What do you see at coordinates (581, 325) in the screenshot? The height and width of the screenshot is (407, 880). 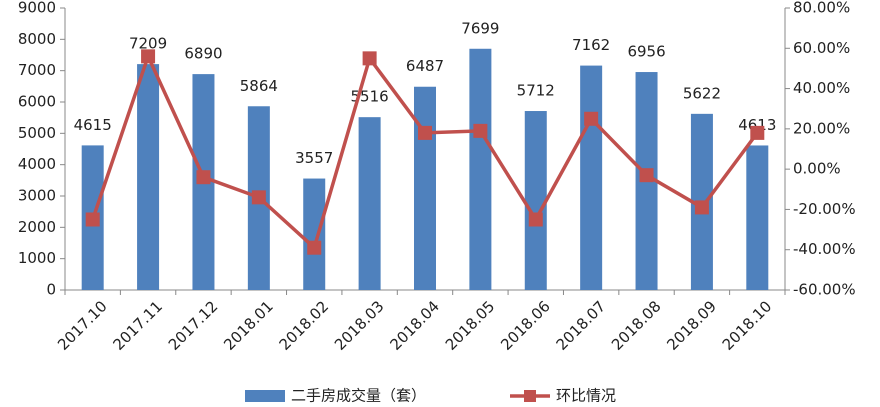 I see `x-tick-label: 2018.07` at bounding box center [581, 325].